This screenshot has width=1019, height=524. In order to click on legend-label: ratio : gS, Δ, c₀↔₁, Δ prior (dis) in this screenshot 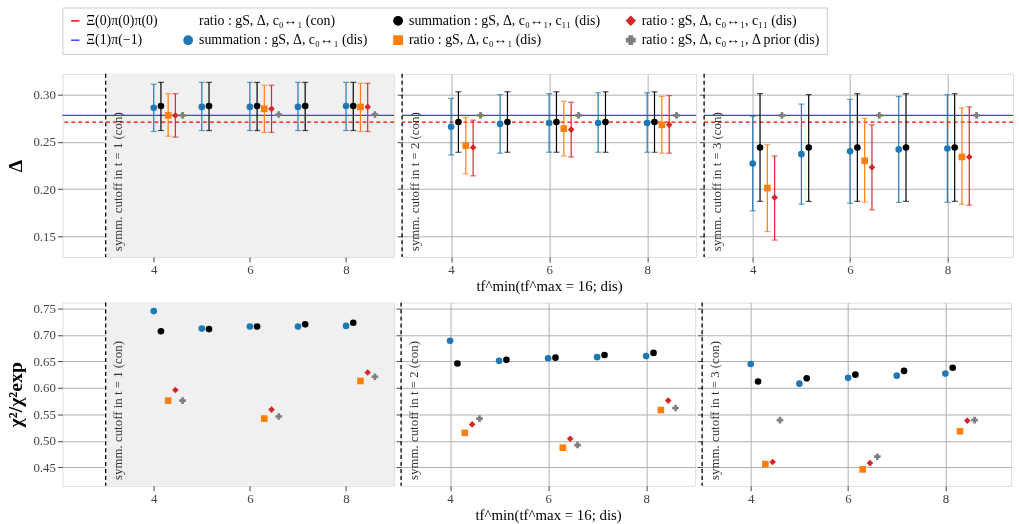, I will do `click(730, 40)`.